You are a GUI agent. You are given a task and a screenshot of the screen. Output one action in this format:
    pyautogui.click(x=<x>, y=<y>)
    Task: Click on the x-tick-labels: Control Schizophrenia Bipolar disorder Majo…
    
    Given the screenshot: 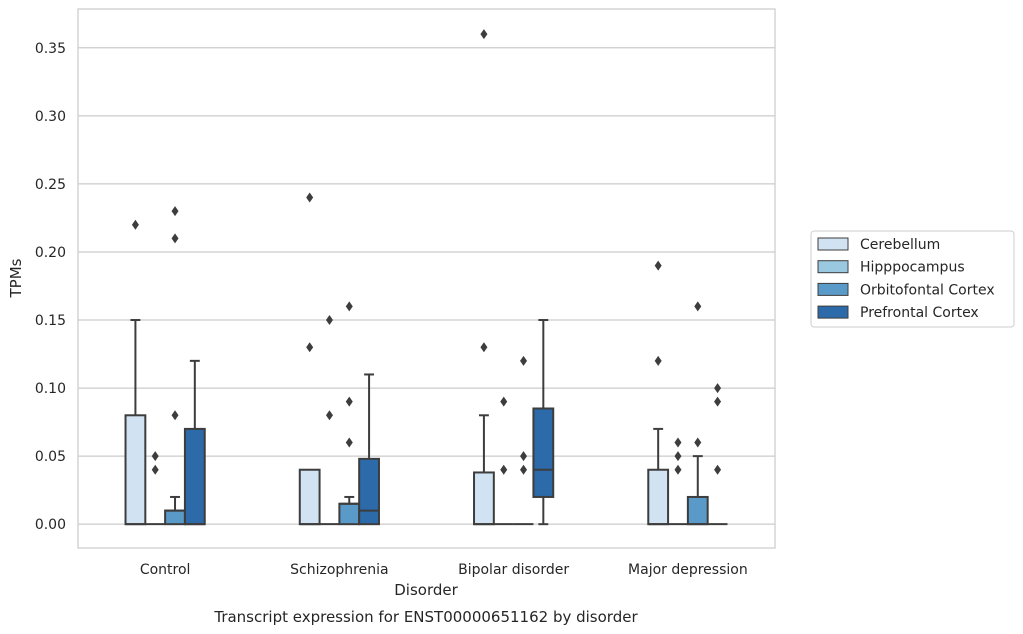 What is the action you would take?
    pyautogui.click(x=444, y=570)
    